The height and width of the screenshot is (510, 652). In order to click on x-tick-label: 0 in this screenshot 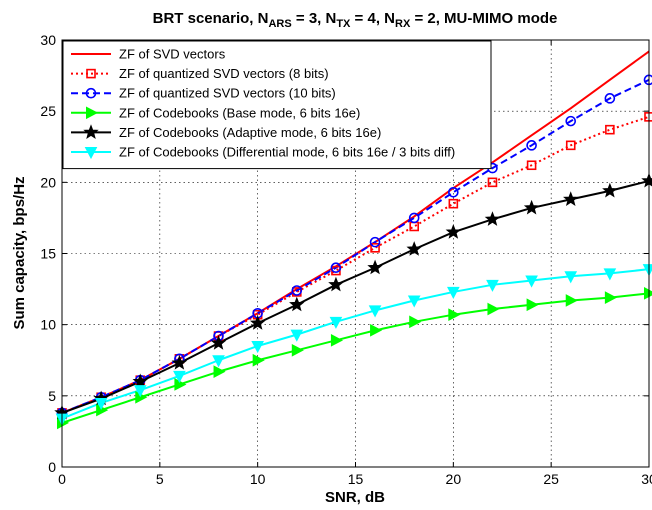, I will do `click(62, 479)`.